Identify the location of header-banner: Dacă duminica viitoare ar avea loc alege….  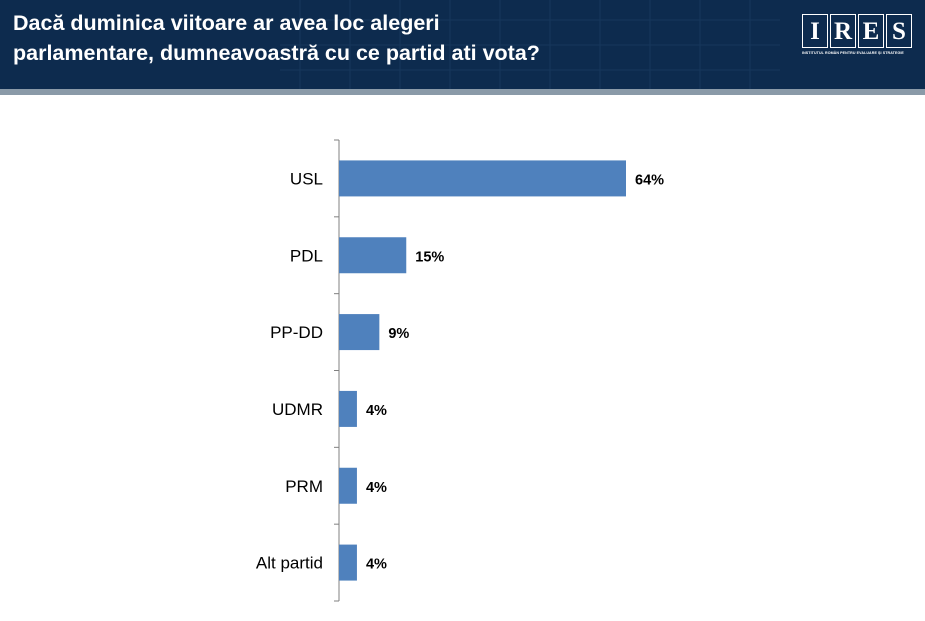
(462, 44).